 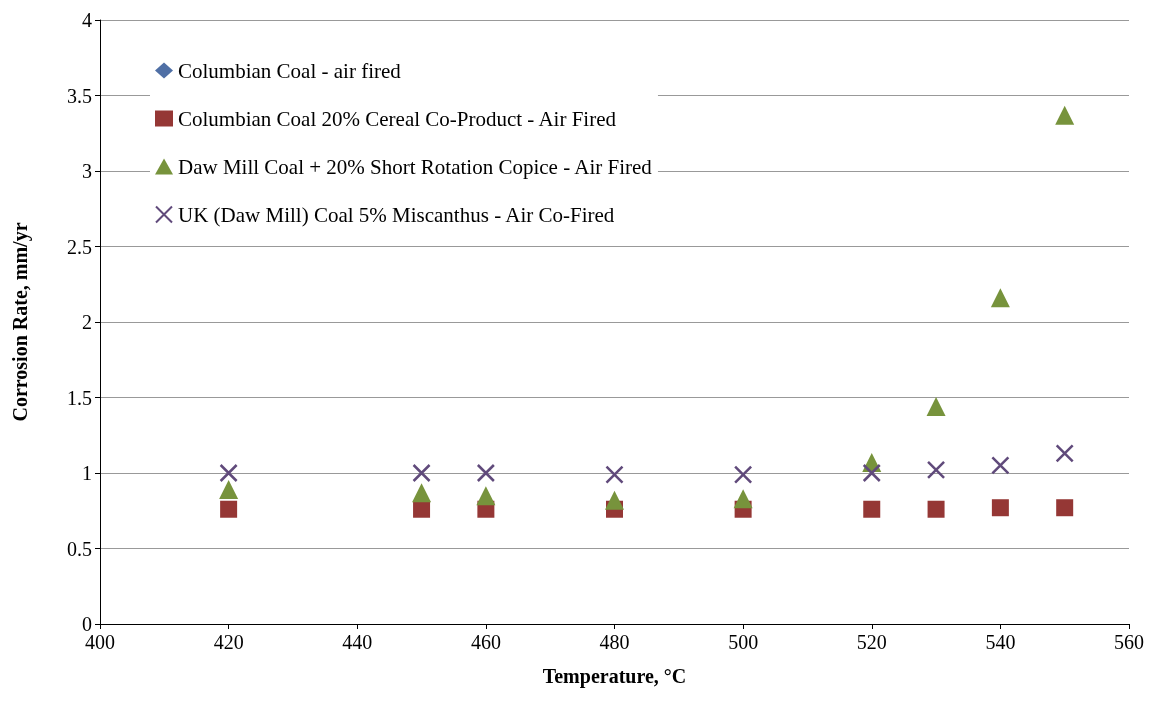 I want to click on y-tick-label: 2, so click(x=87, y=322).